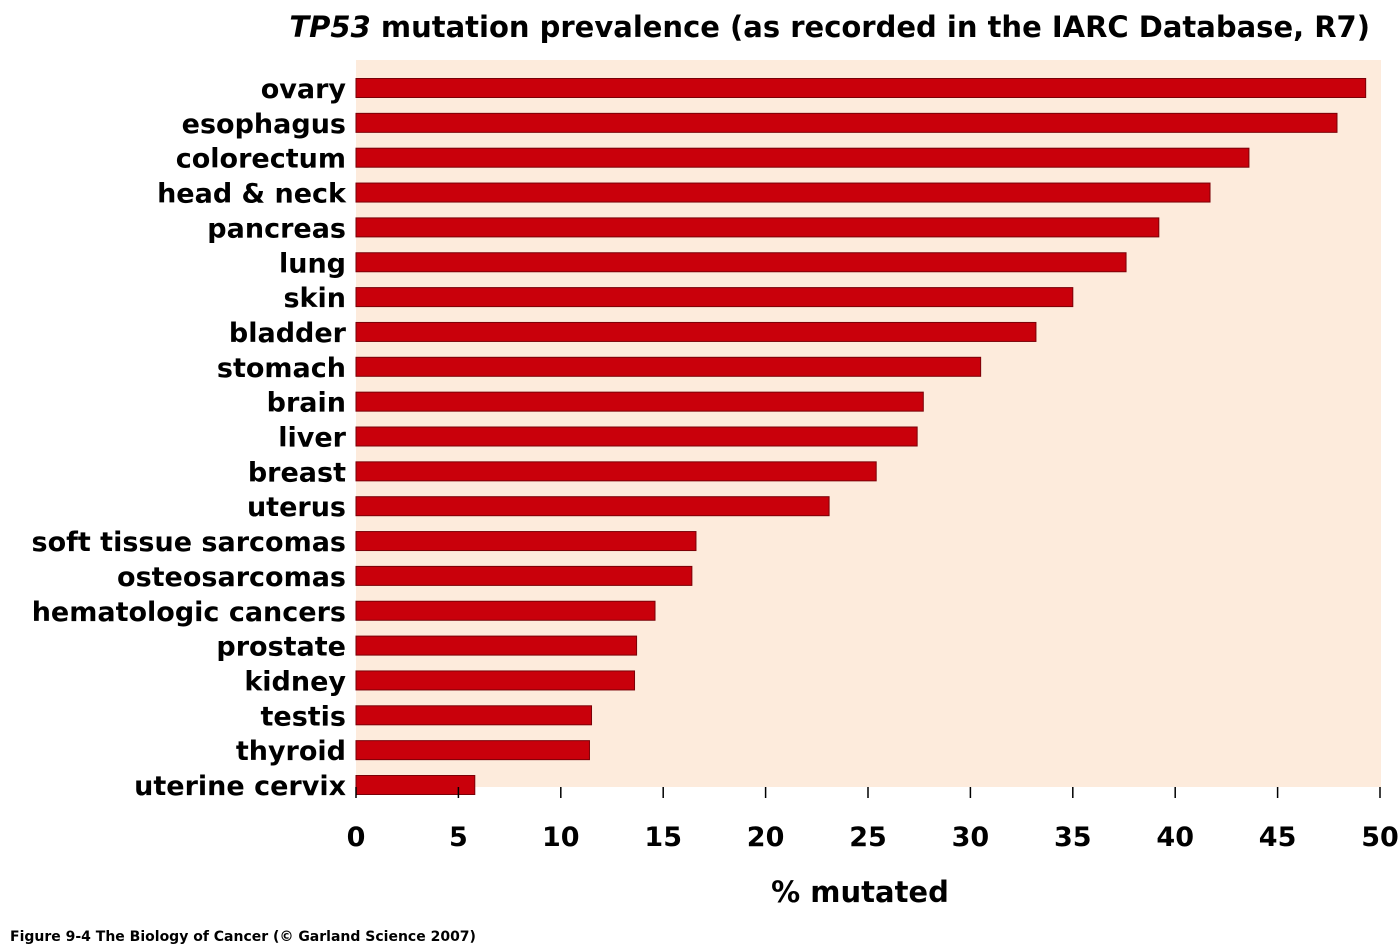 The image size is (1400, 952). I want to click on x-tick-label: 15, so click(663, 837).